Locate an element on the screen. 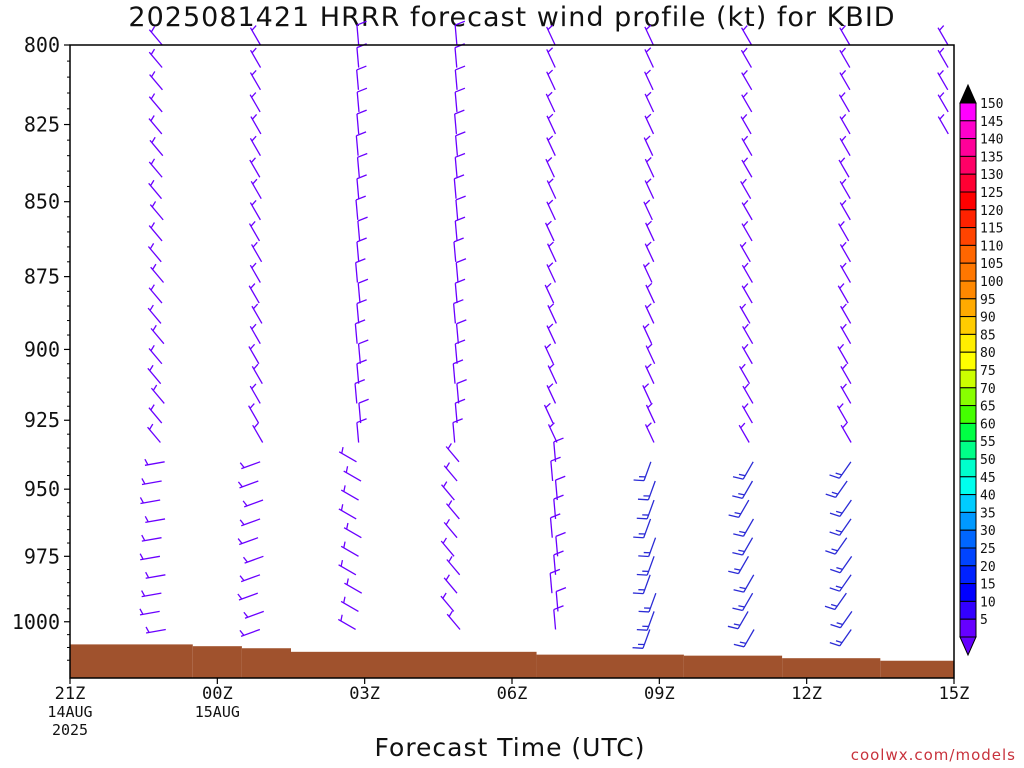 The image size is (1024, 768). colorbar-label: 115 is located at coordinates (991, 229).